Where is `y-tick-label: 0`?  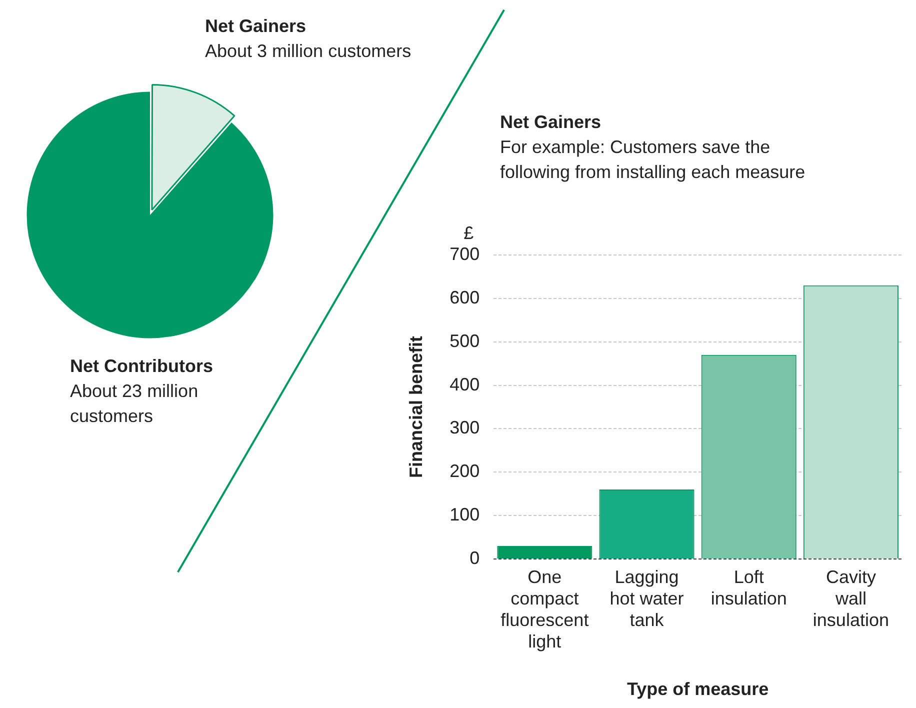
y-tick-label: 0 is located at coordinates (475, 558).